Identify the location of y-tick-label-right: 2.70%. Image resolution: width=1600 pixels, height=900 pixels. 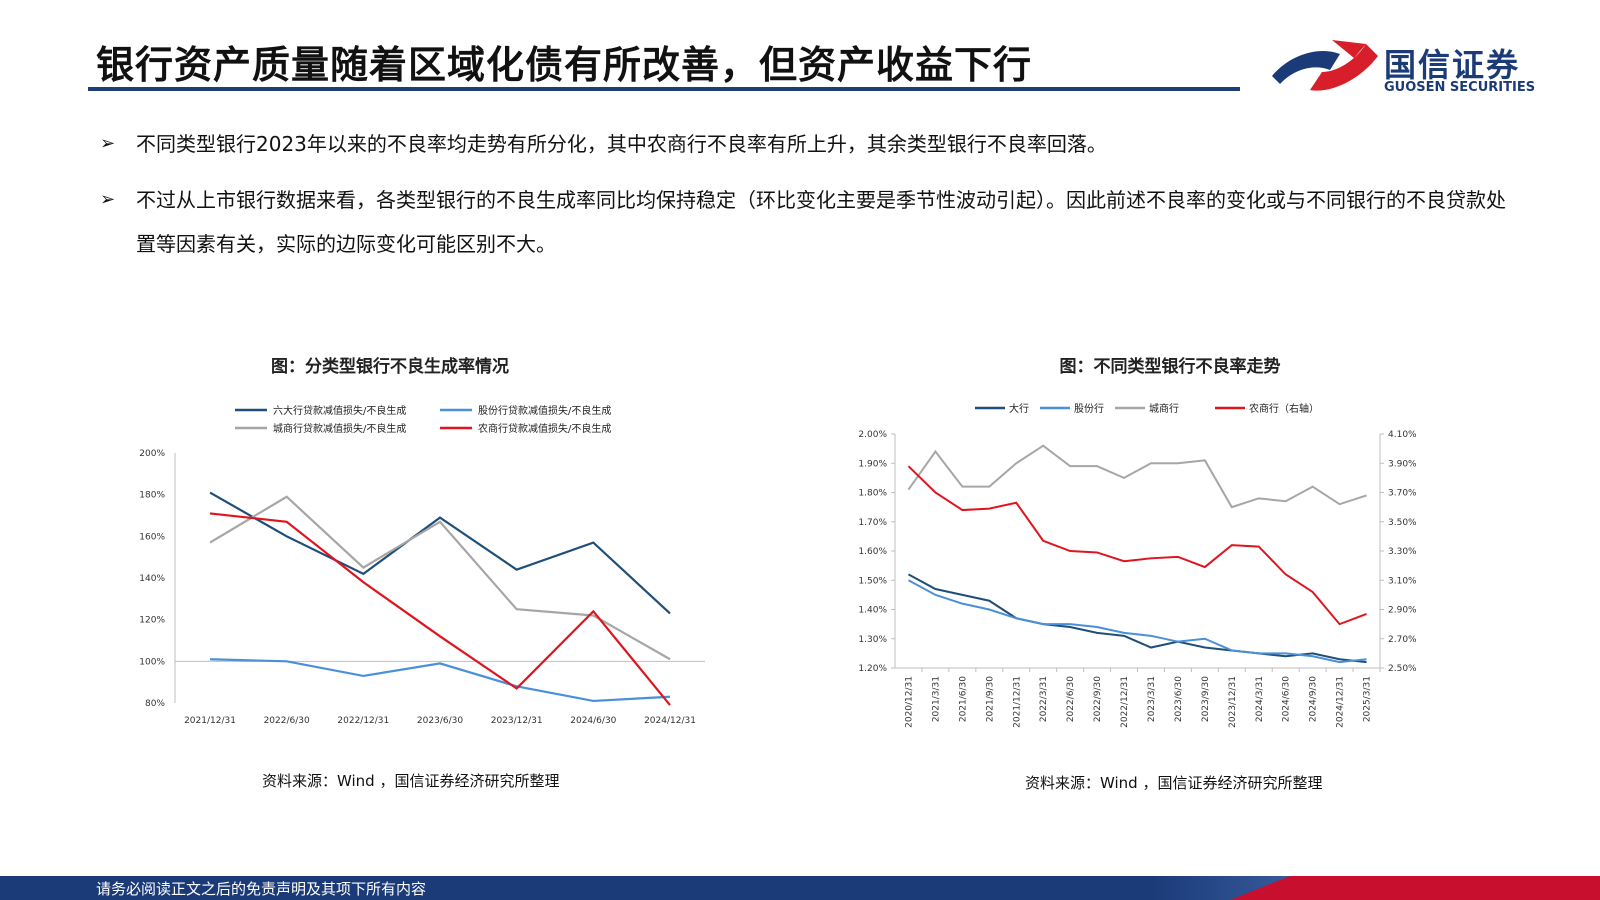
(1402, 640).